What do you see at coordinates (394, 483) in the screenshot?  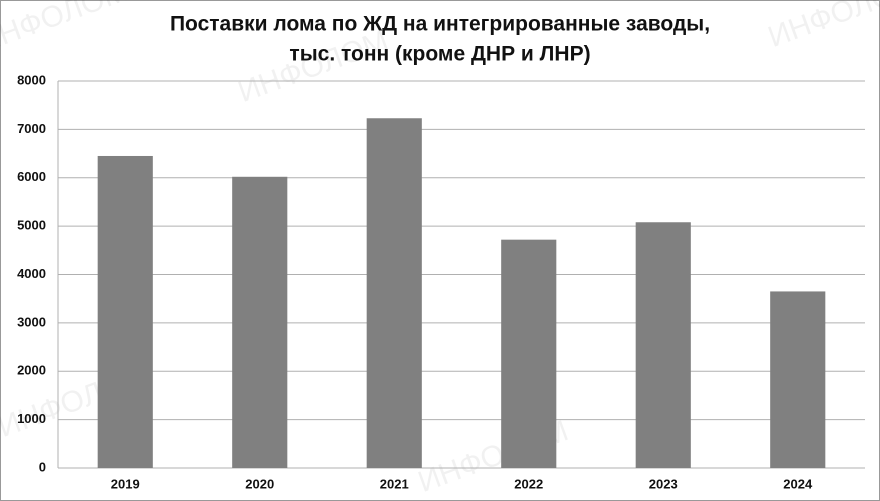 I see `x-tick-label: 2021` at bounding box center [394, 483].